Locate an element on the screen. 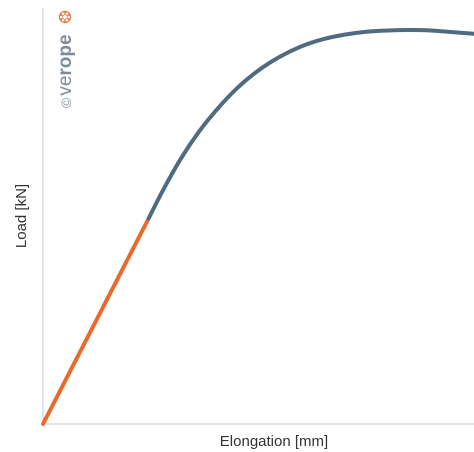  watermark-brand-bold: rope is located at coordinates (65, 54).